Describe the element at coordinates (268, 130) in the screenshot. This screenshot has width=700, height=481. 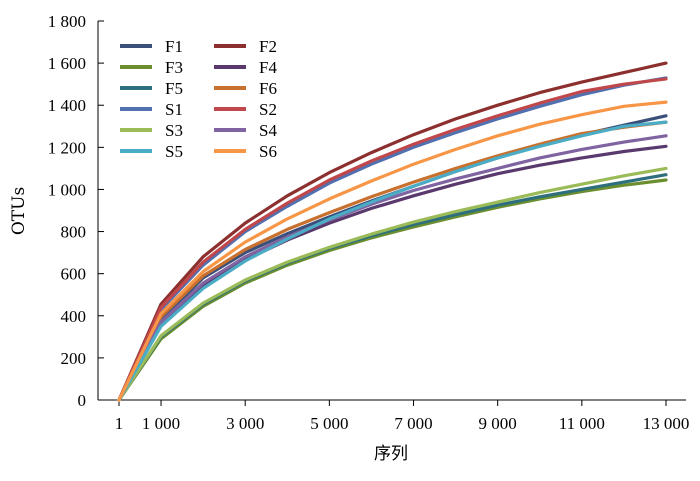
I see `legend-label-s4: S4` at that location.